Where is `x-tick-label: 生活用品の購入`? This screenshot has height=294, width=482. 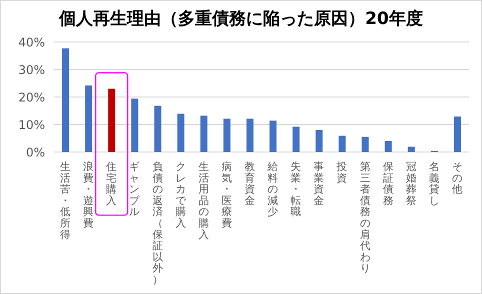
x-tick-label: 生活用品の購入 is located at coordinates (204, 200).